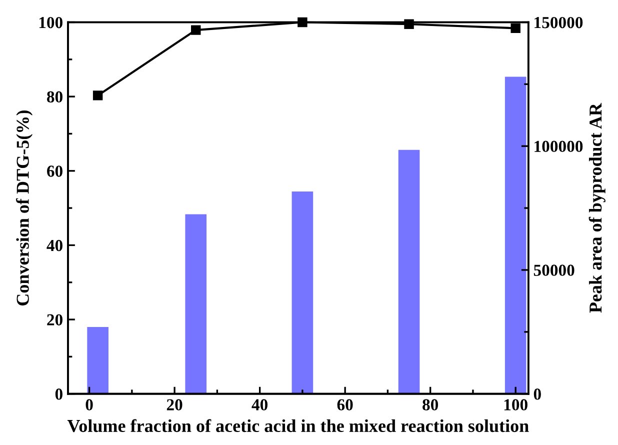  What do you see at coordinates (260, 404) in the screenshot?
I see `x-tick-label: 40` at bounding box center [260, 404].